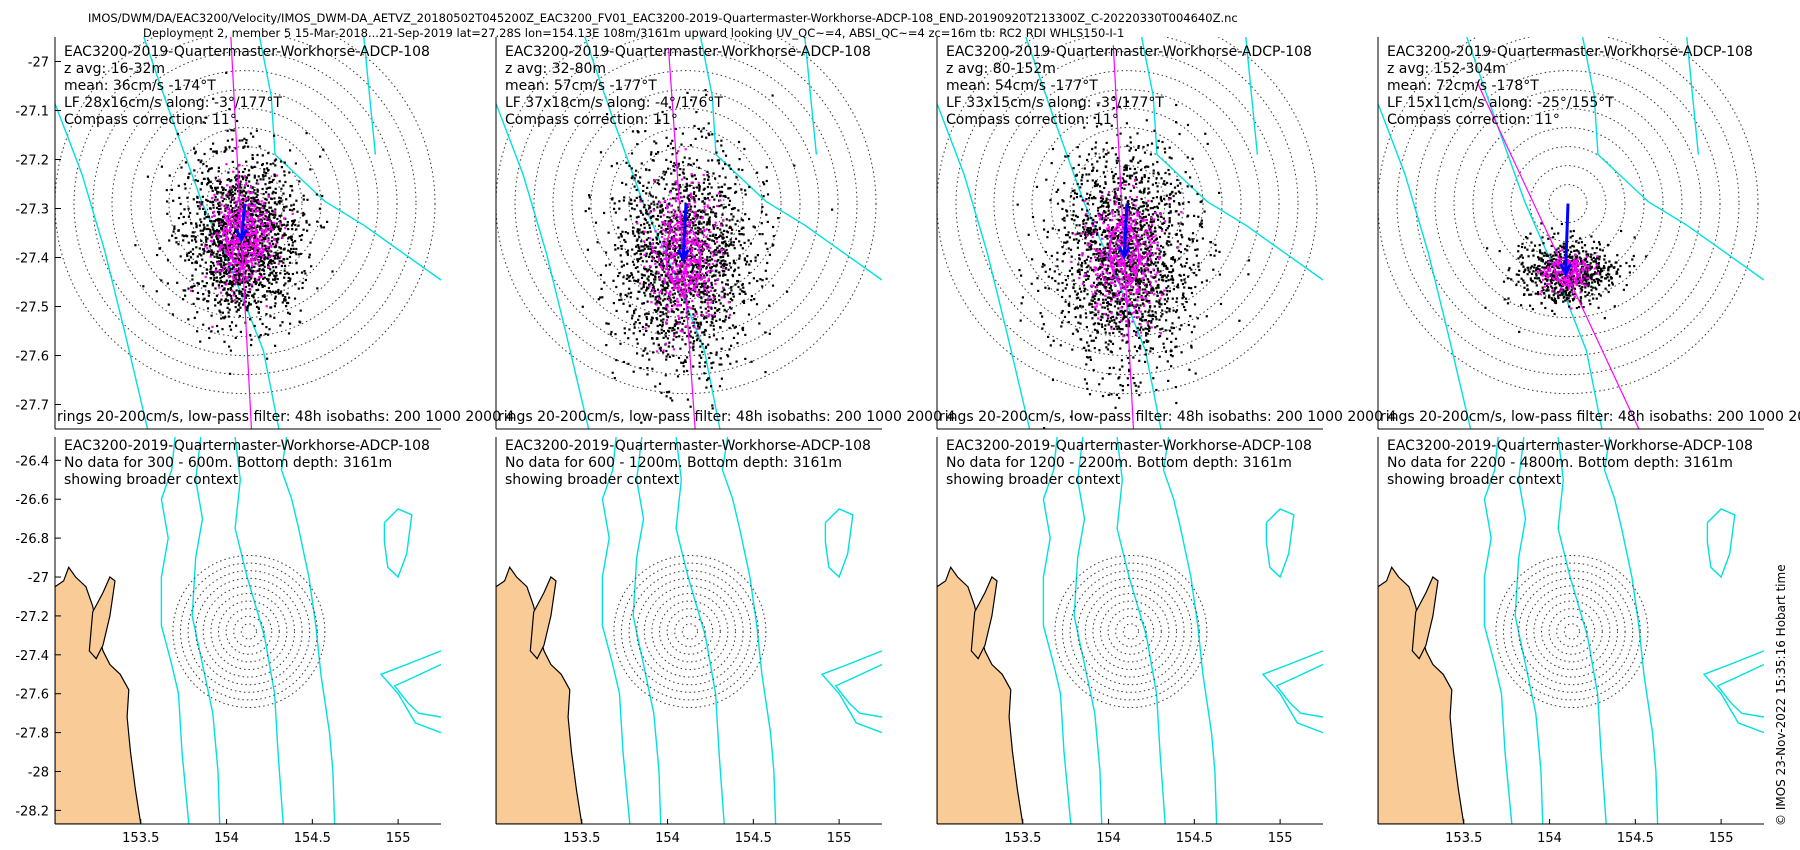 This screenshot has width=1800, height=850. Describe the element at coordinates (245, 204) in the screenshot. I see `speed-ring` at that location.